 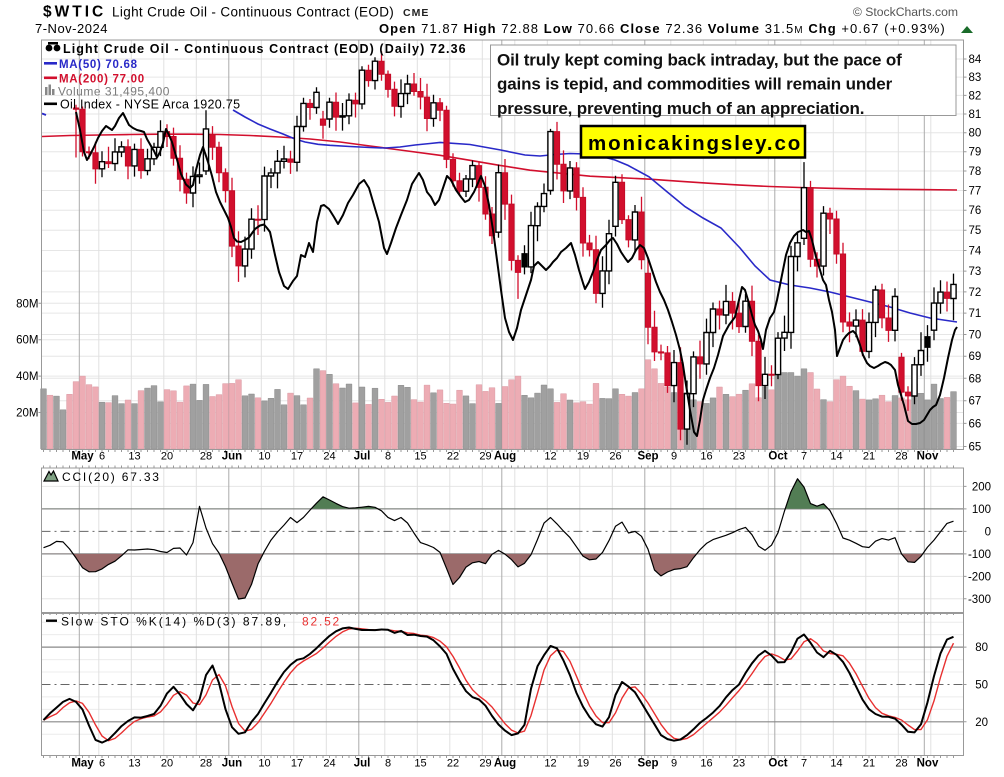 What do you see at coordinates (583, 457) in the screenshot?
I see `svg-text: 19` at bounding box center [583, 457].